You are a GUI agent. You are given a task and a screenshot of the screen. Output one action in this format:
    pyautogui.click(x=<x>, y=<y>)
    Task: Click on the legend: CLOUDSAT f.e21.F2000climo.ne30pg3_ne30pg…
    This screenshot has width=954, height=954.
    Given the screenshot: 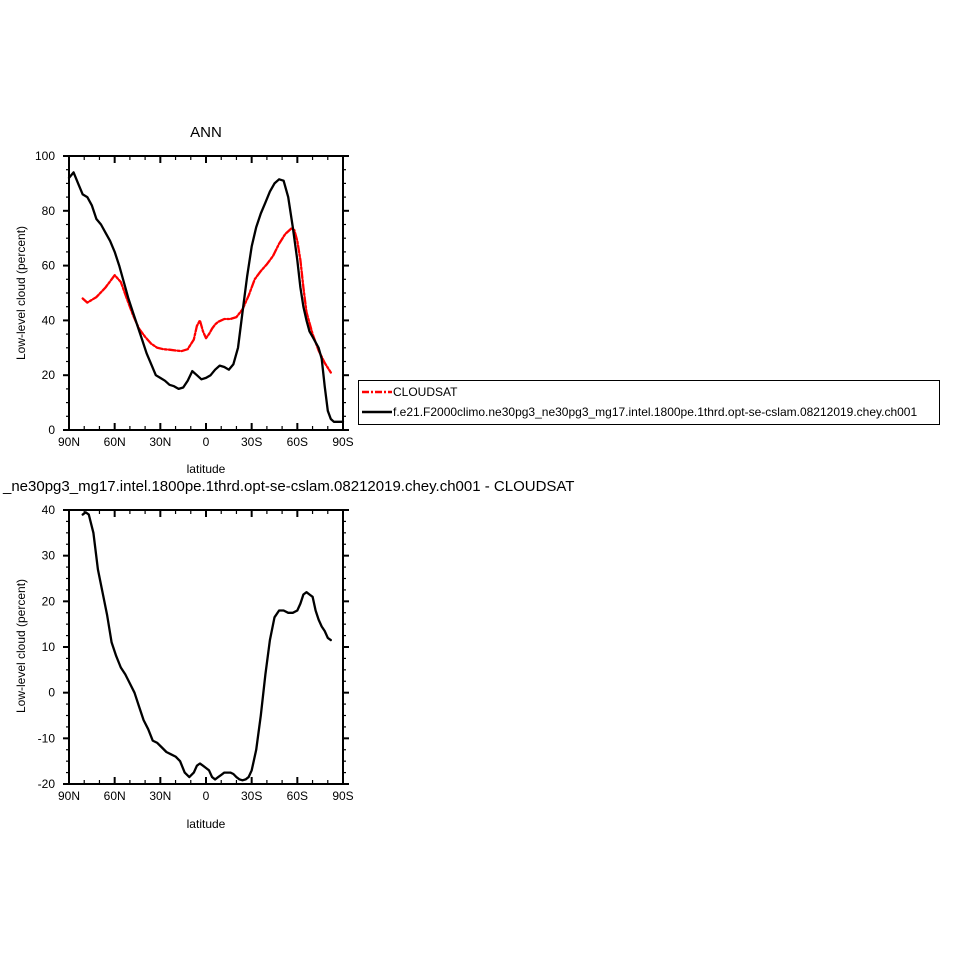 What is the action you would take?
    pyautogui.click(x=649, y=402)
    